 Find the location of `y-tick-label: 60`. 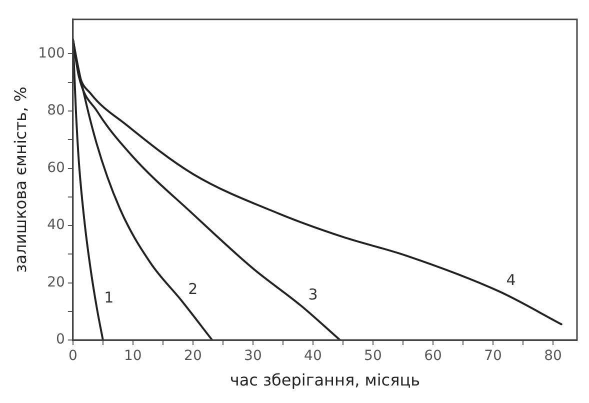

y-tick-label: 60 is located at coordinates (56, 168).